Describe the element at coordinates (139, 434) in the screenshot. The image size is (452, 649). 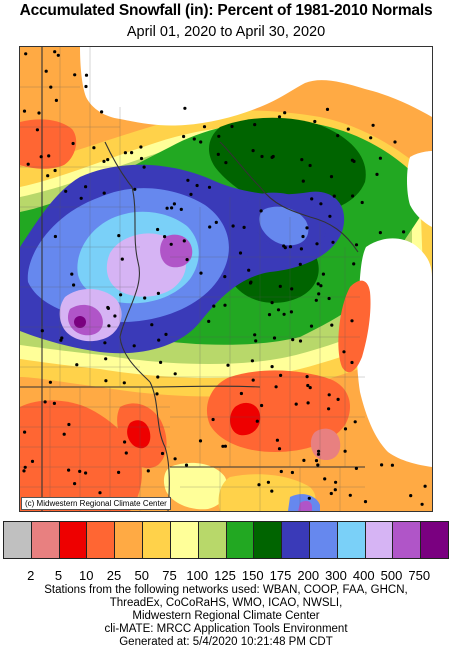
I see `band-red-west` at that location.